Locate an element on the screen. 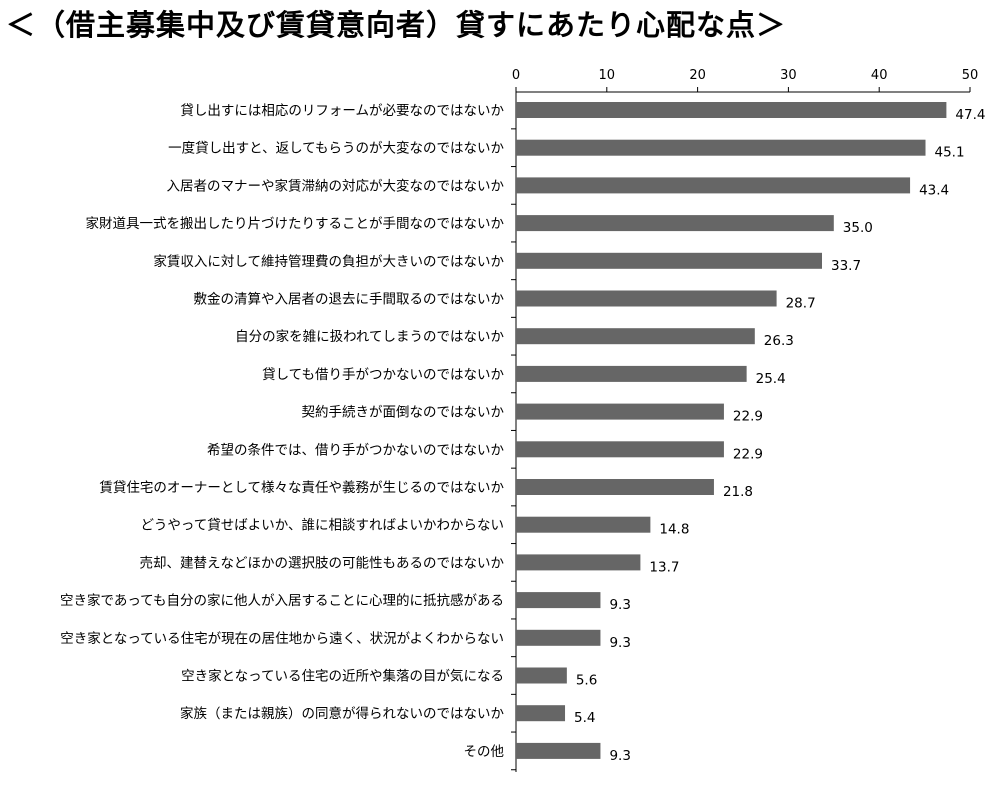 This screenshot has height=790, width=988. value-label: 47.4 is located at coordinates (970, 115).